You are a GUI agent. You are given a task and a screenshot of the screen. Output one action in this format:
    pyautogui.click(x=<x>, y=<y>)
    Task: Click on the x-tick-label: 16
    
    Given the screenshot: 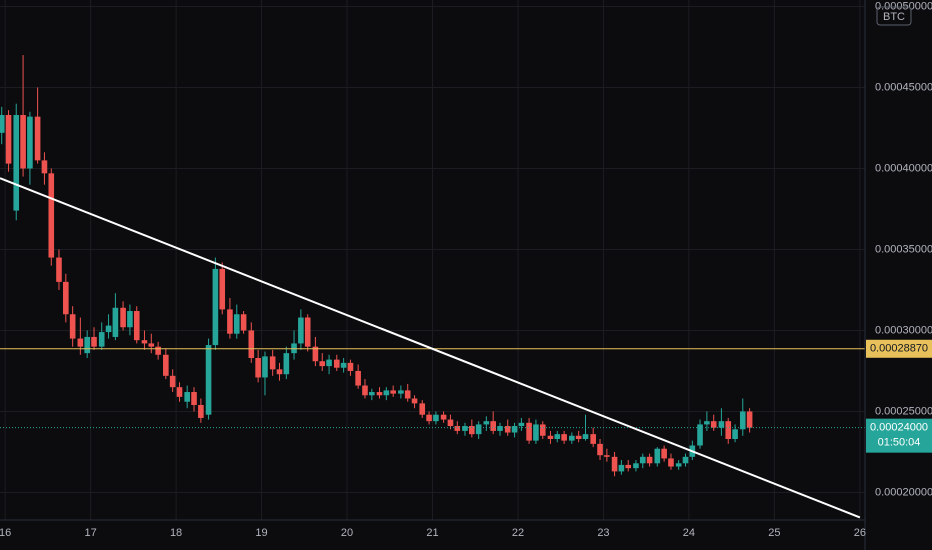 What is the action you would take?
    pyautogui.click(x=5, y=533)
    